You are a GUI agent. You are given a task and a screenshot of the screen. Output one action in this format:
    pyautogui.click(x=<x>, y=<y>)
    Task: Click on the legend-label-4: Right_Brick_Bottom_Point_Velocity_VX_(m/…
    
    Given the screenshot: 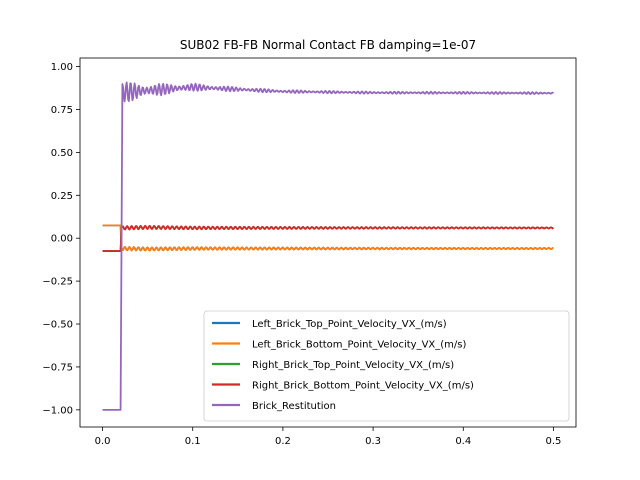 What is the action you would take?
    pyautogui.click(x=363, y=386)
    